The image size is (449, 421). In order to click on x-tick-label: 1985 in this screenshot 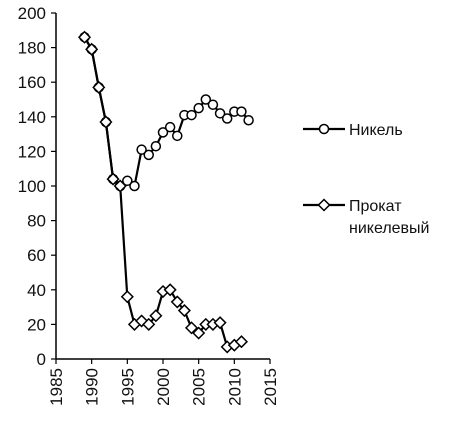, I will do `click(56, 387)`.